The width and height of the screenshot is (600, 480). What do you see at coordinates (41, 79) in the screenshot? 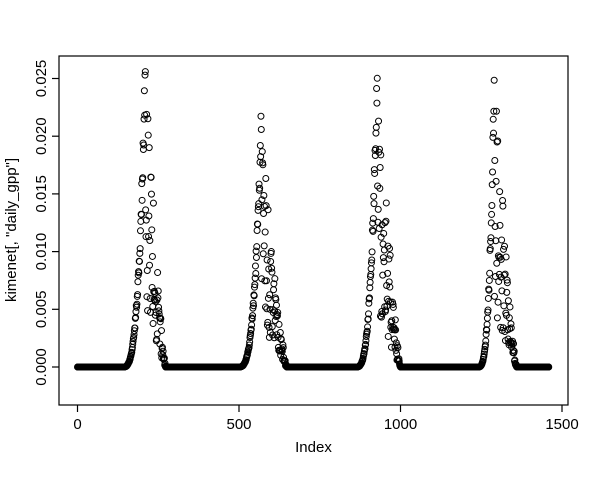
I see `y-axis-tick-label: 0.025` at bounding box center [41, 79].